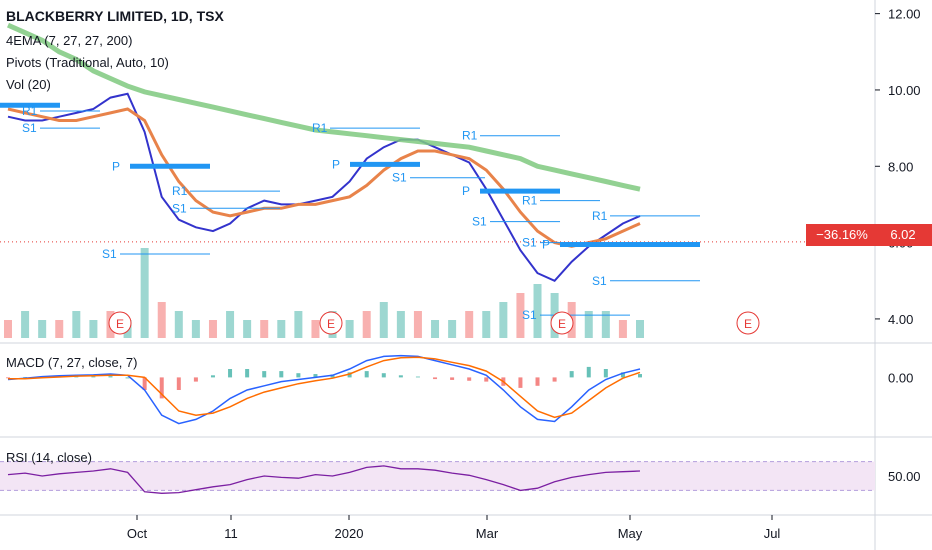 The height and width of the screenshot is (550, 932). What do you see at coordinates (772, 533) in the screenshot?
I see `time-axis-tick-label: Jul` at bounding box center [772, 533].